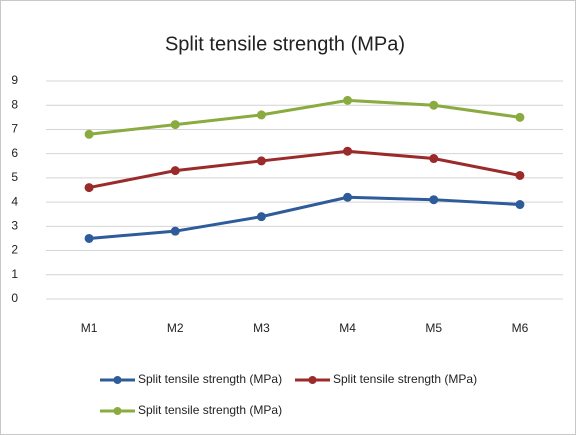 The height and width of the screenshot is (435, 576). I want to click on y-tick-label: 9, so click(14, 80).